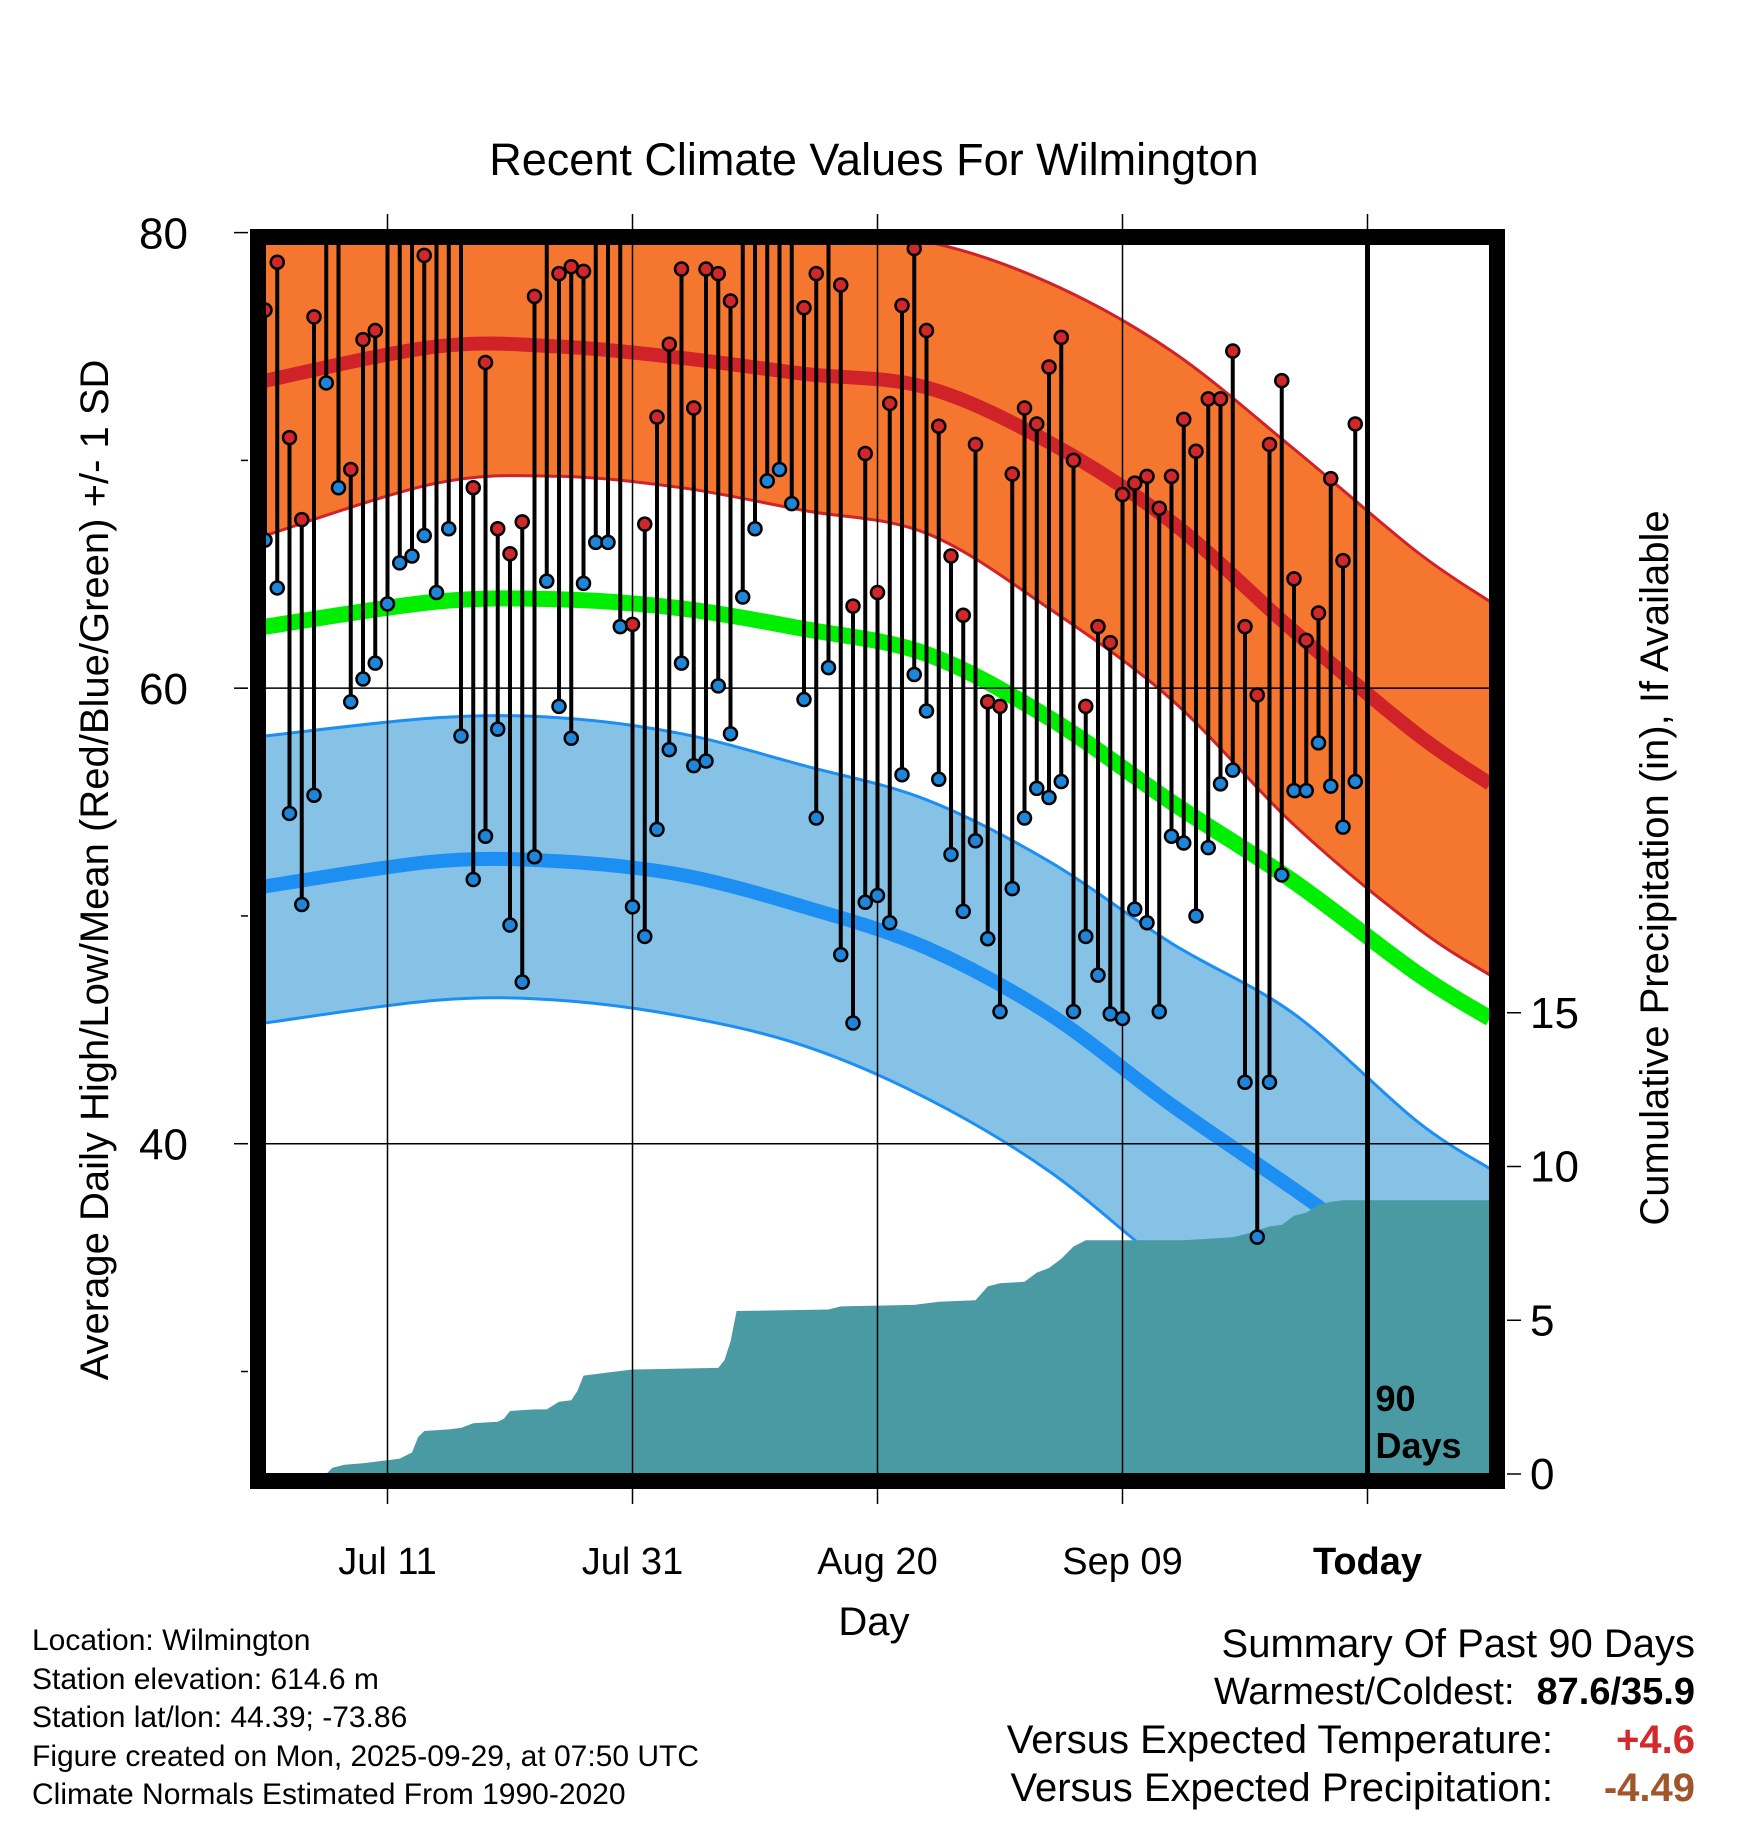 The image size is (1748, 1828). Describe the element at coordinates (171, 1640) in the screenshot. I see `location-text: Location: Wilmington` at that location.